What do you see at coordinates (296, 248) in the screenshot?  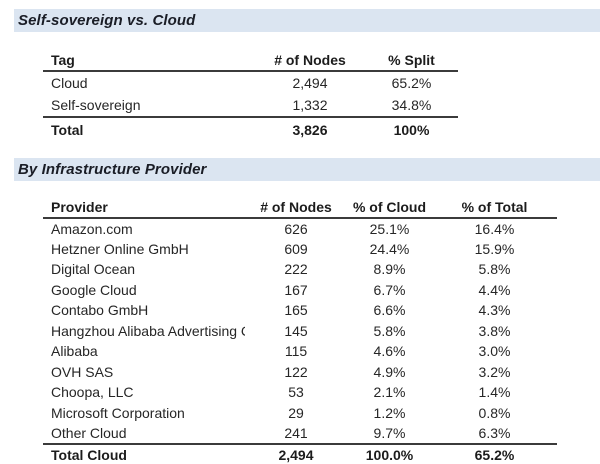 I see `nodes-count-cell: 609` at bounding box center [296, 248].